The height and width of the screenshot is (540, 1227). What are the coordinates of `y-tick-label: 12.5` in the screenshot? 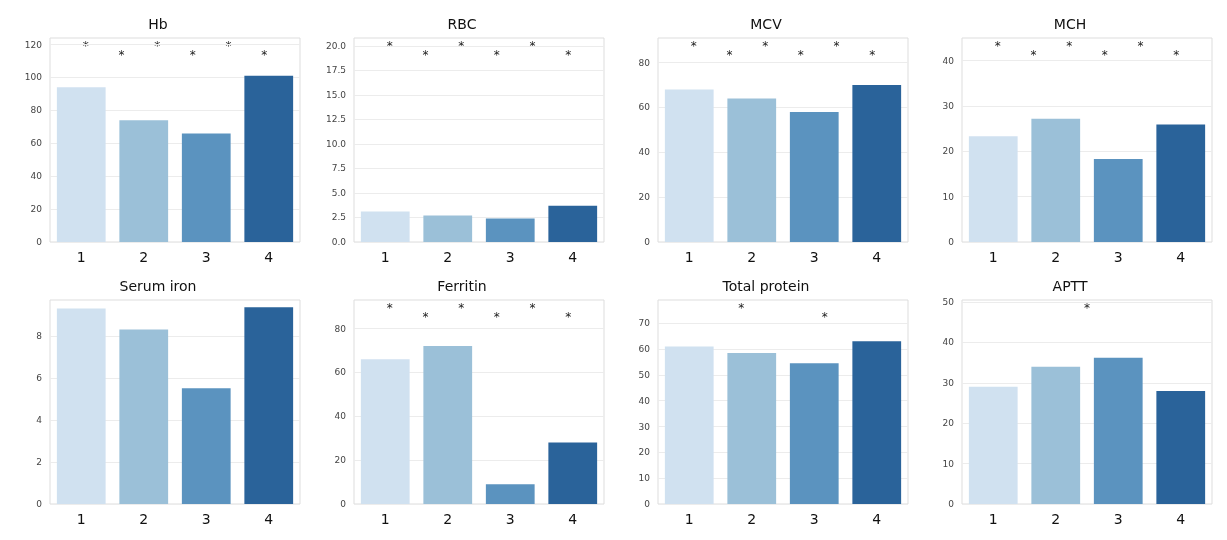 It's located at (335, 119).